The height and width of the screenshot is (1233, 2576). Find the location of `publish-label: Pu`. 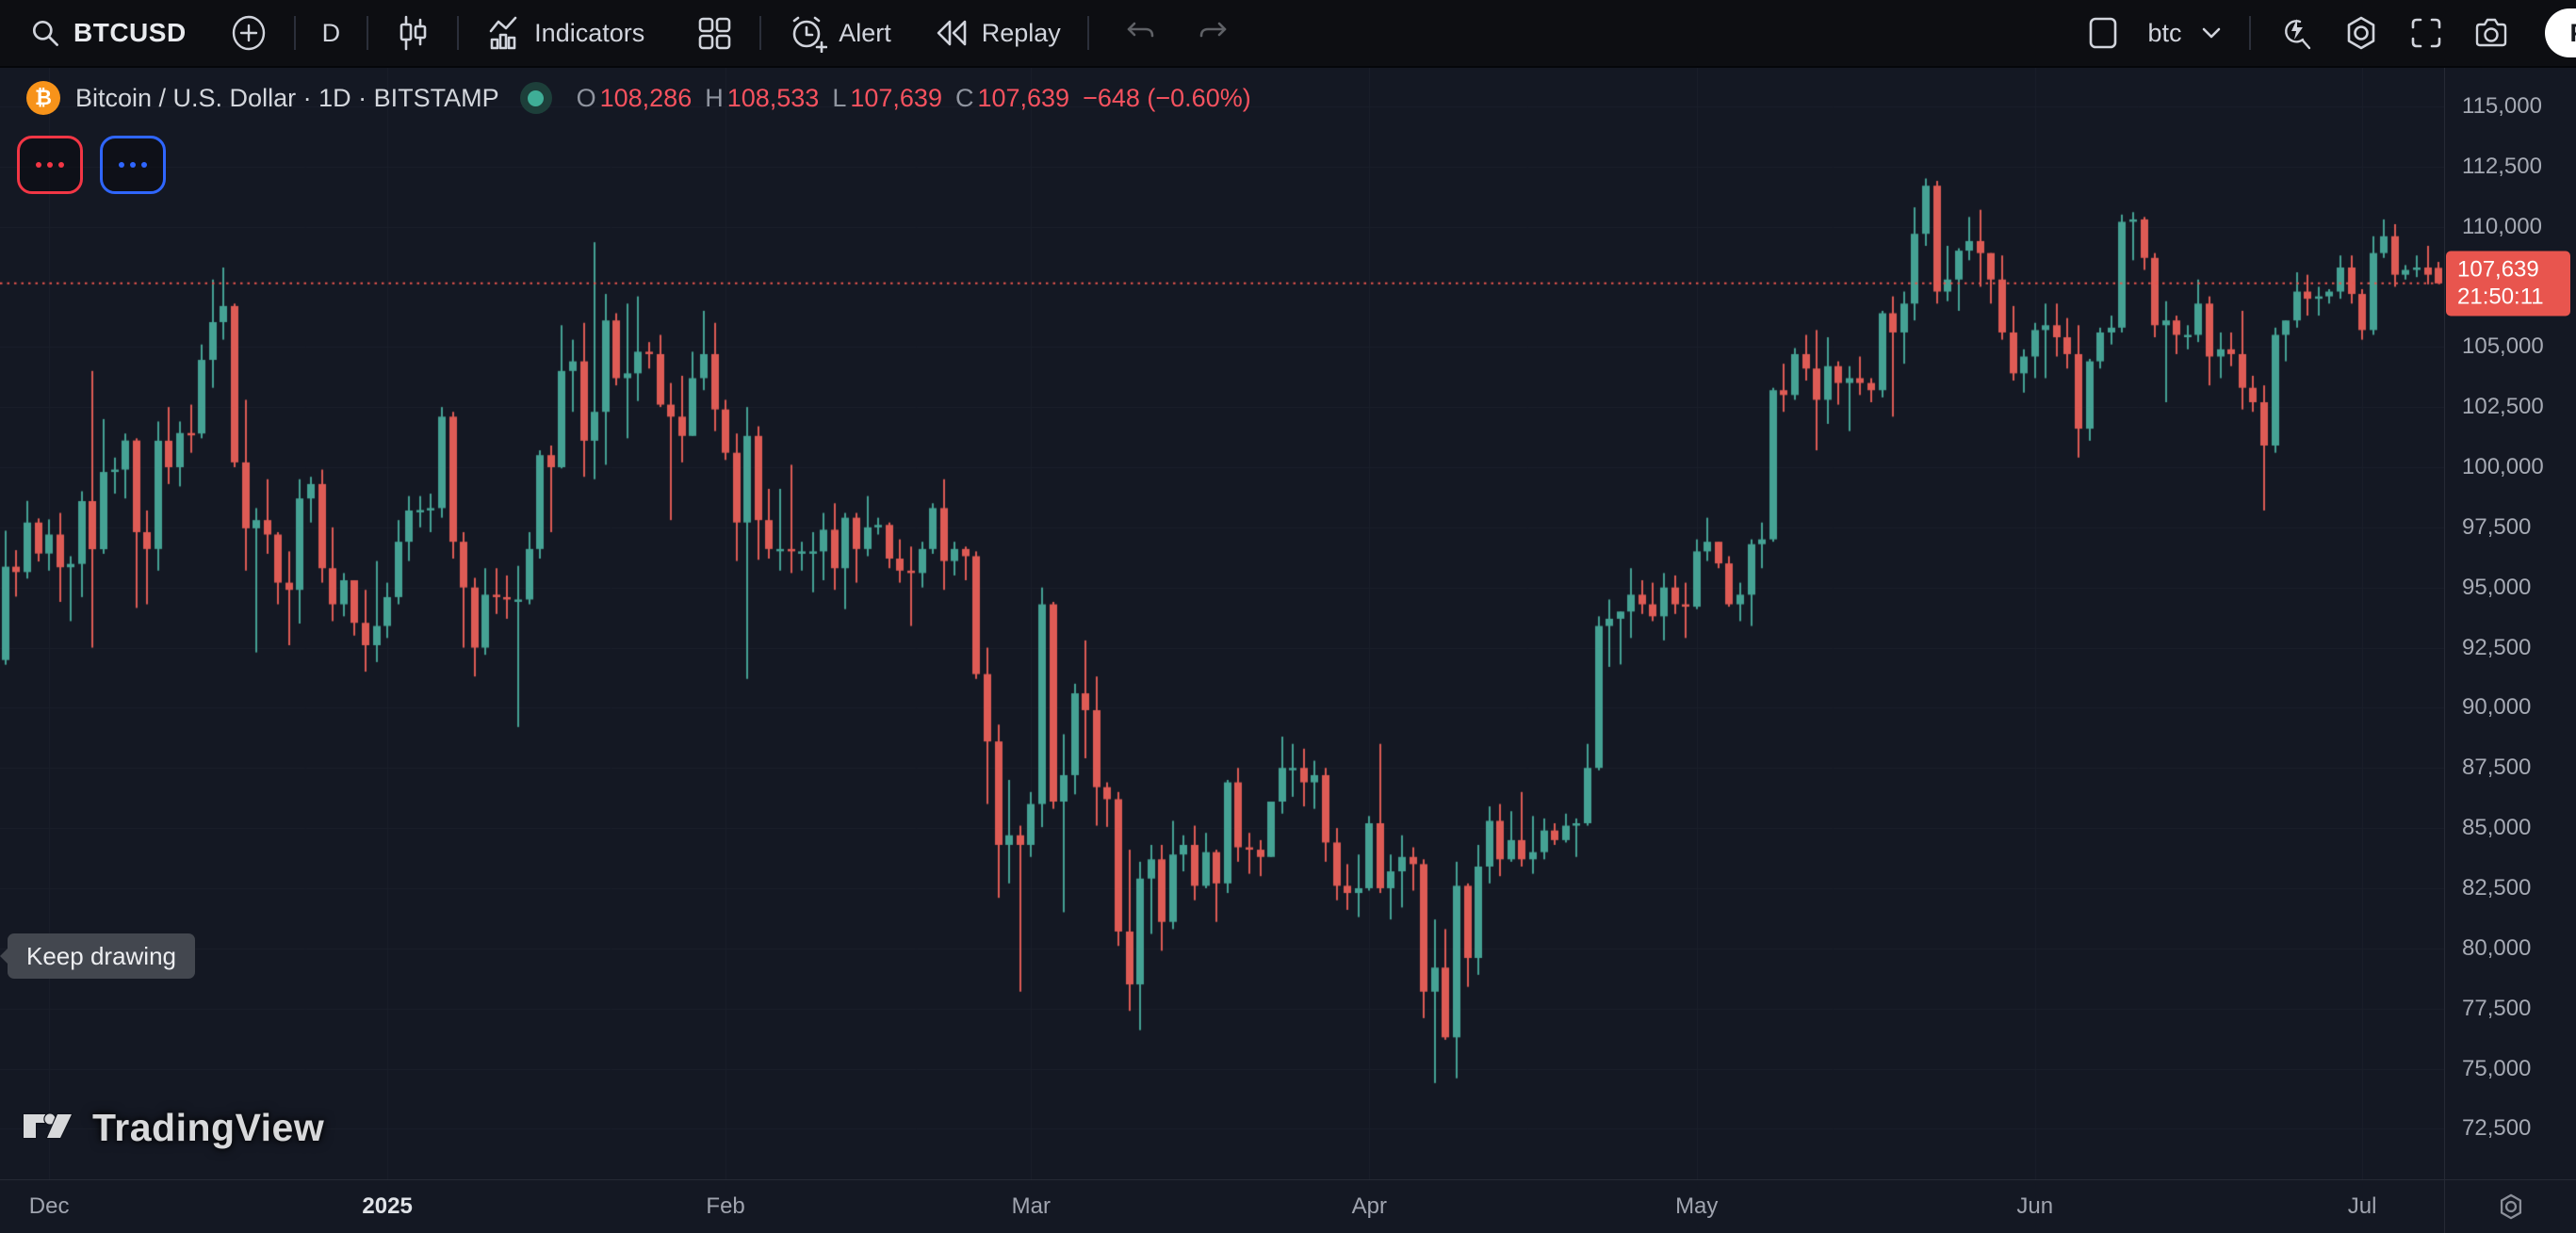

publish-label: Pu is located at coordinates (2572, 33).